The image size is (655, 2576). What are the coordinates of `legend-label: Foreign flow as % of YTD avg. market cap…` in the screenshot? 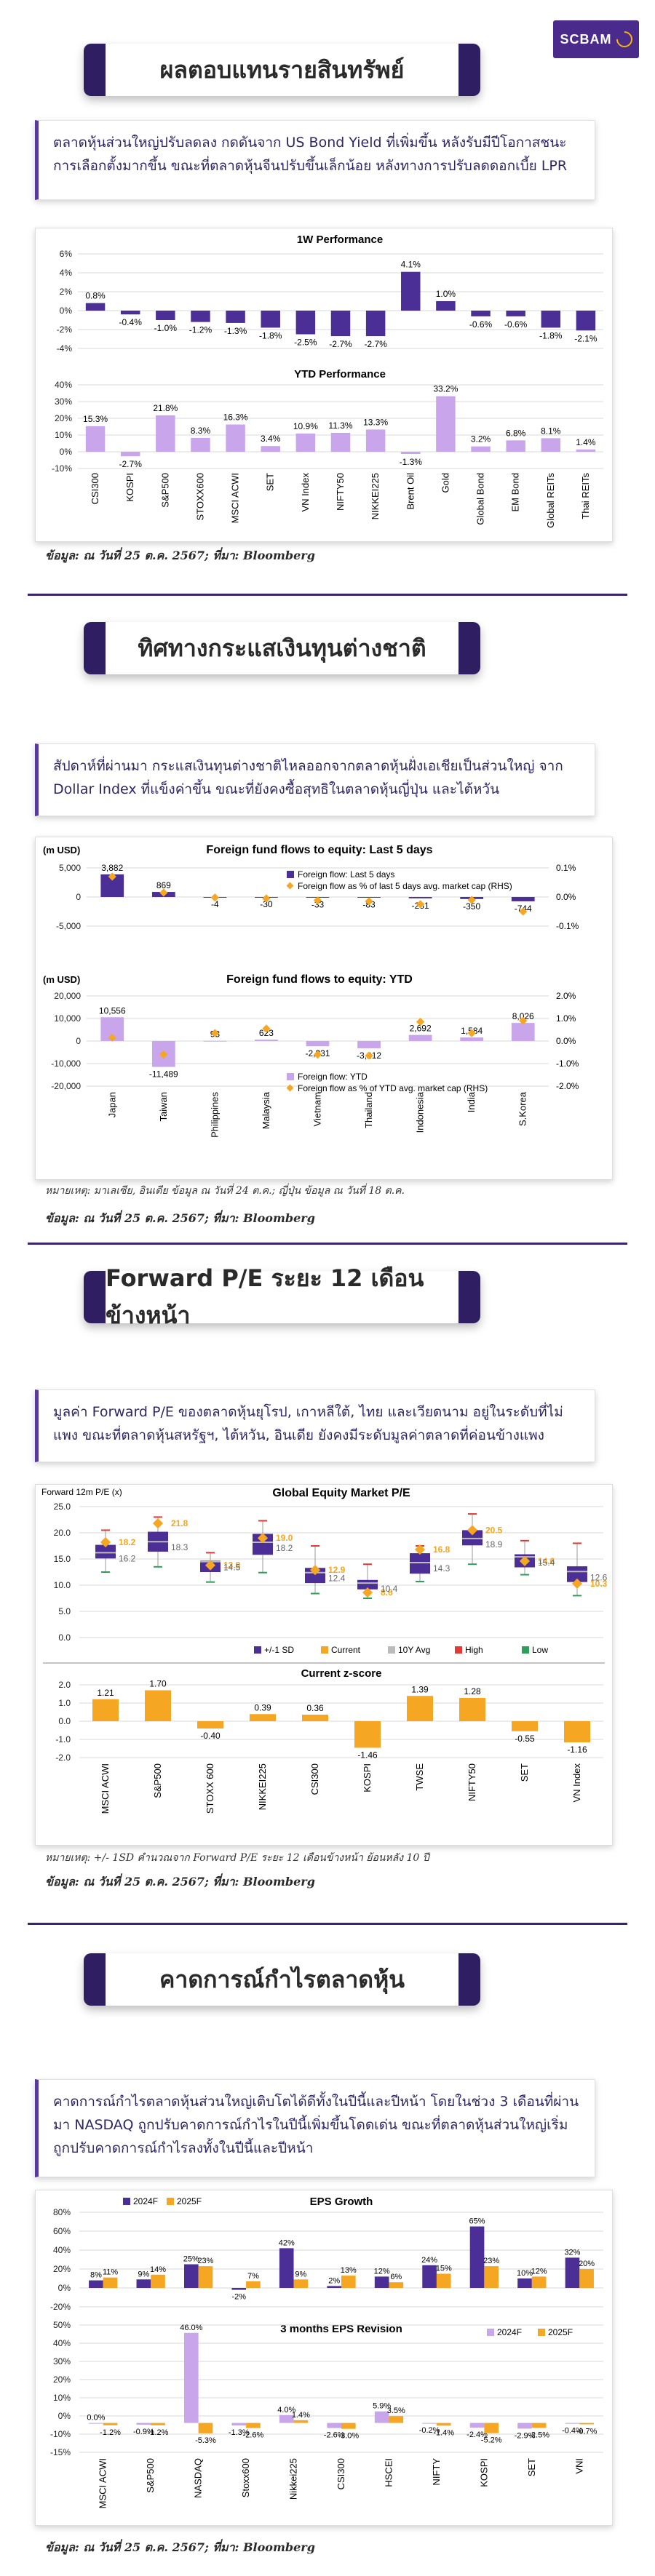 It's located at (393, 1088).